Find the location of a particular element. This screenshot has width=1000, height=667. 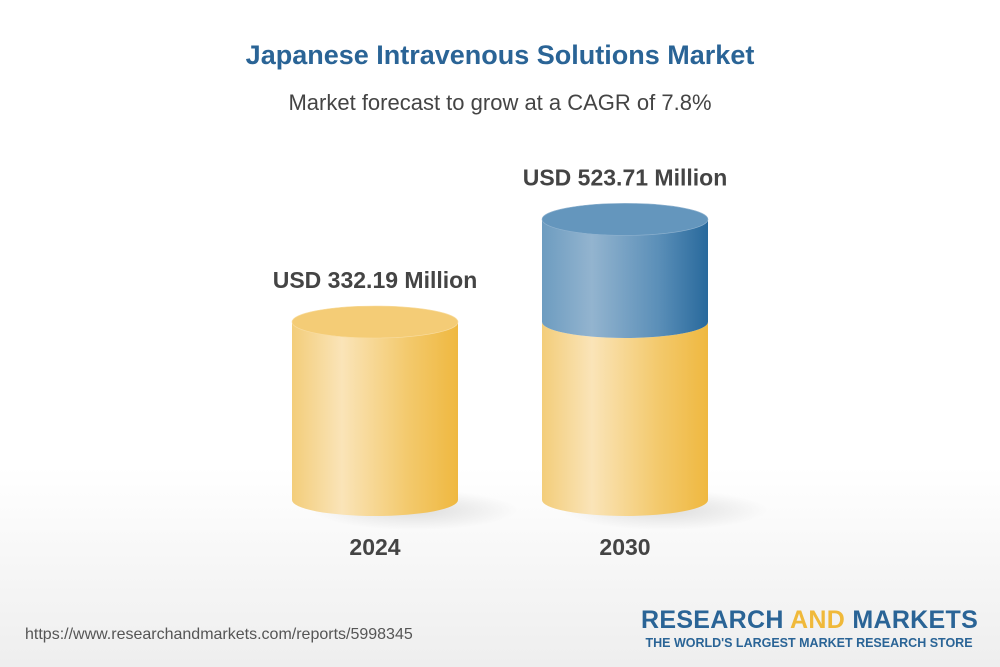

logo-text-markets: MARKETS is located at coordinates (912, 620).